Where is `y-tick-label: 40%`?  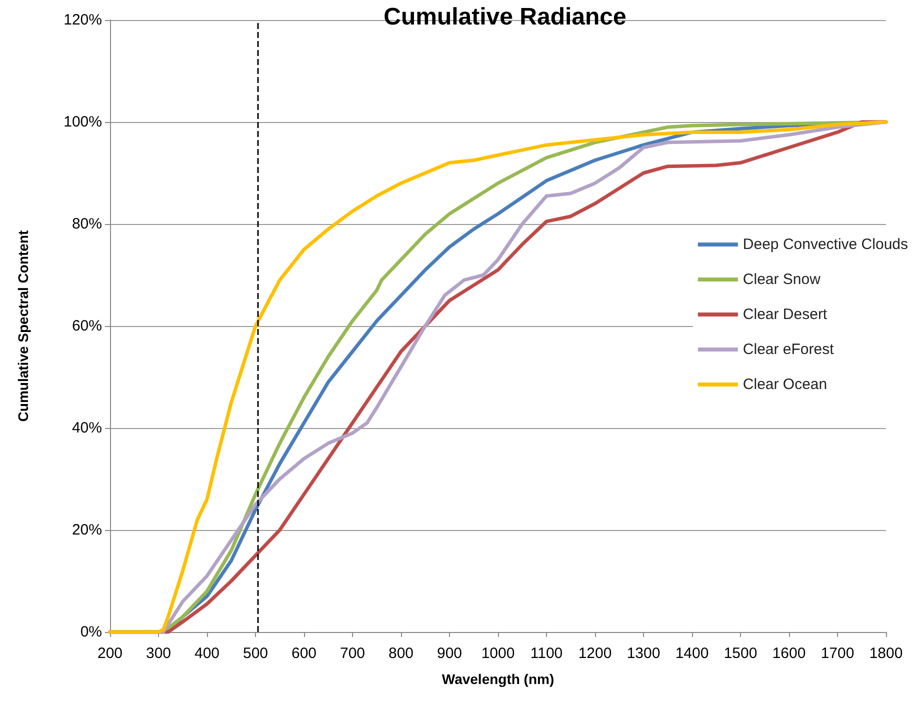 y-tick-label: 40% is located at coordinates (87, 428).